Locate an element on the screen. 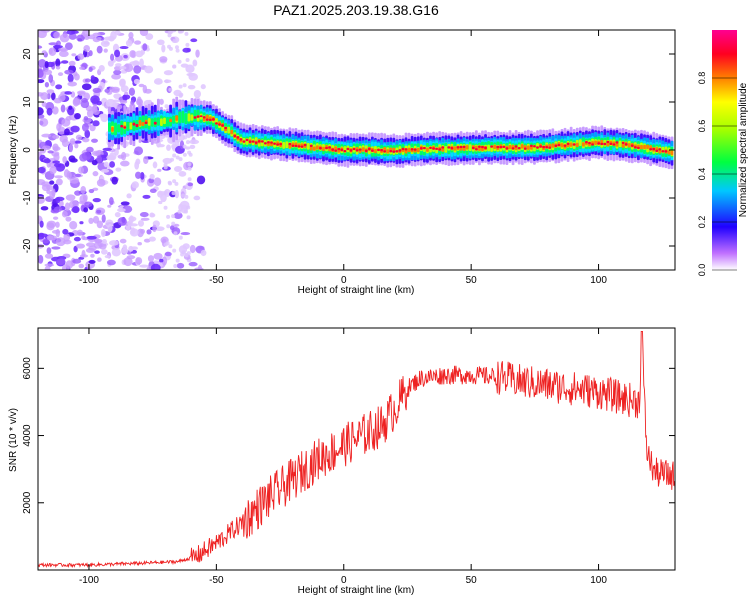  x-tick-label: 50 is located at coordinates (472, 280).